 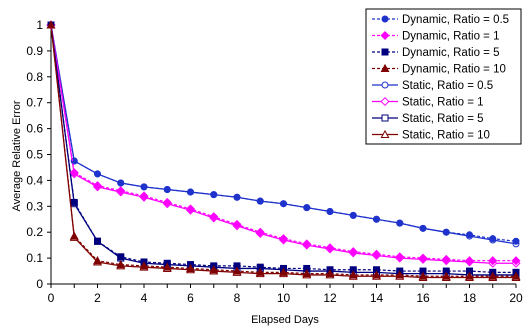 What do you see at coordinates (450, 53) in the screenshot?
I see `legend-label: Dynamic, Ratio = 5` at bounding box center [450, 53].